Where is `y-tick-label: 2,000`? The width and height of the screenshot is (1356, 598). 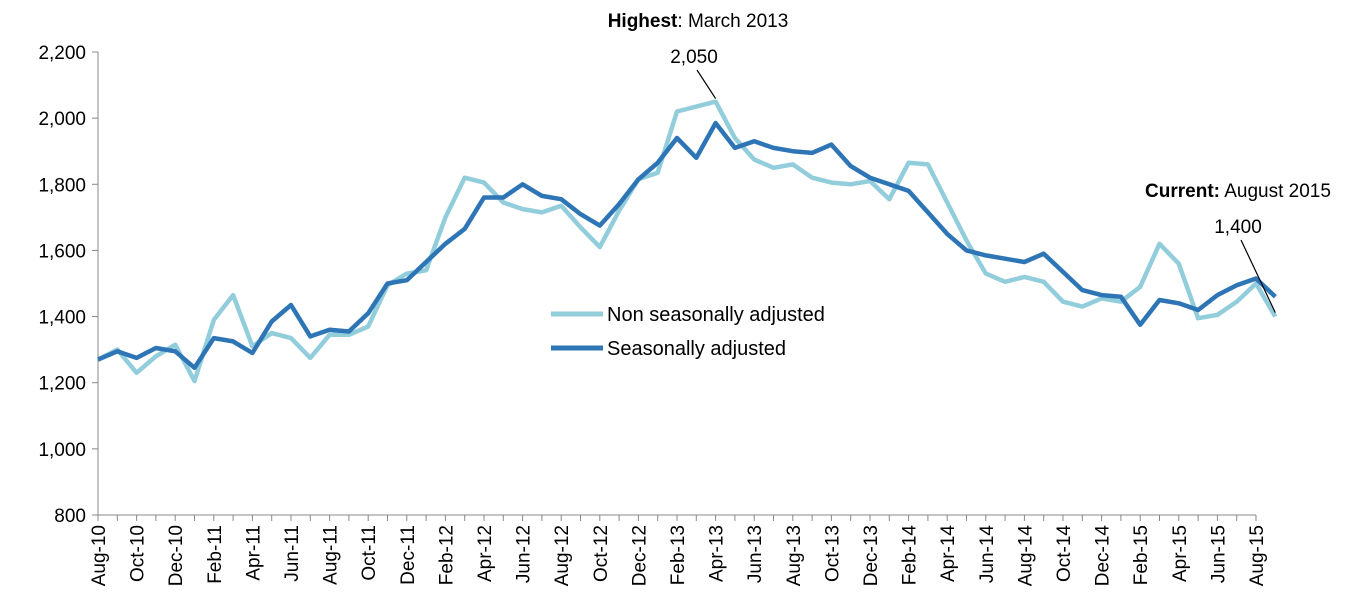 y-tick-label: 2,000 is located at coordinates (62, 119).